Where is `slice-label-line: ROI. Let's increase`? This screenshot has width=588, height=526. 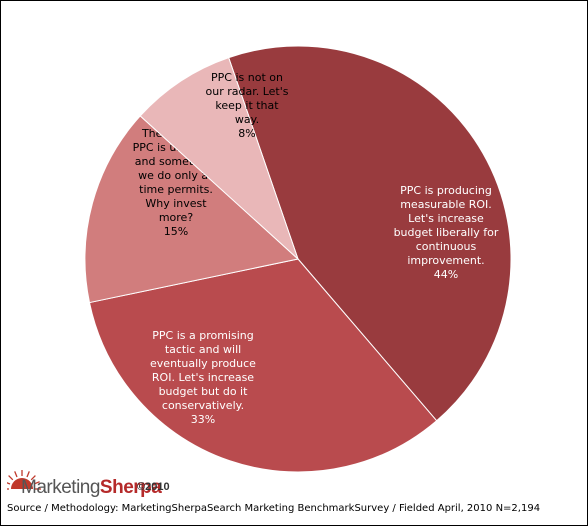
slice-label-line: ROI. Let's increase is located at coordinates (203, 377).